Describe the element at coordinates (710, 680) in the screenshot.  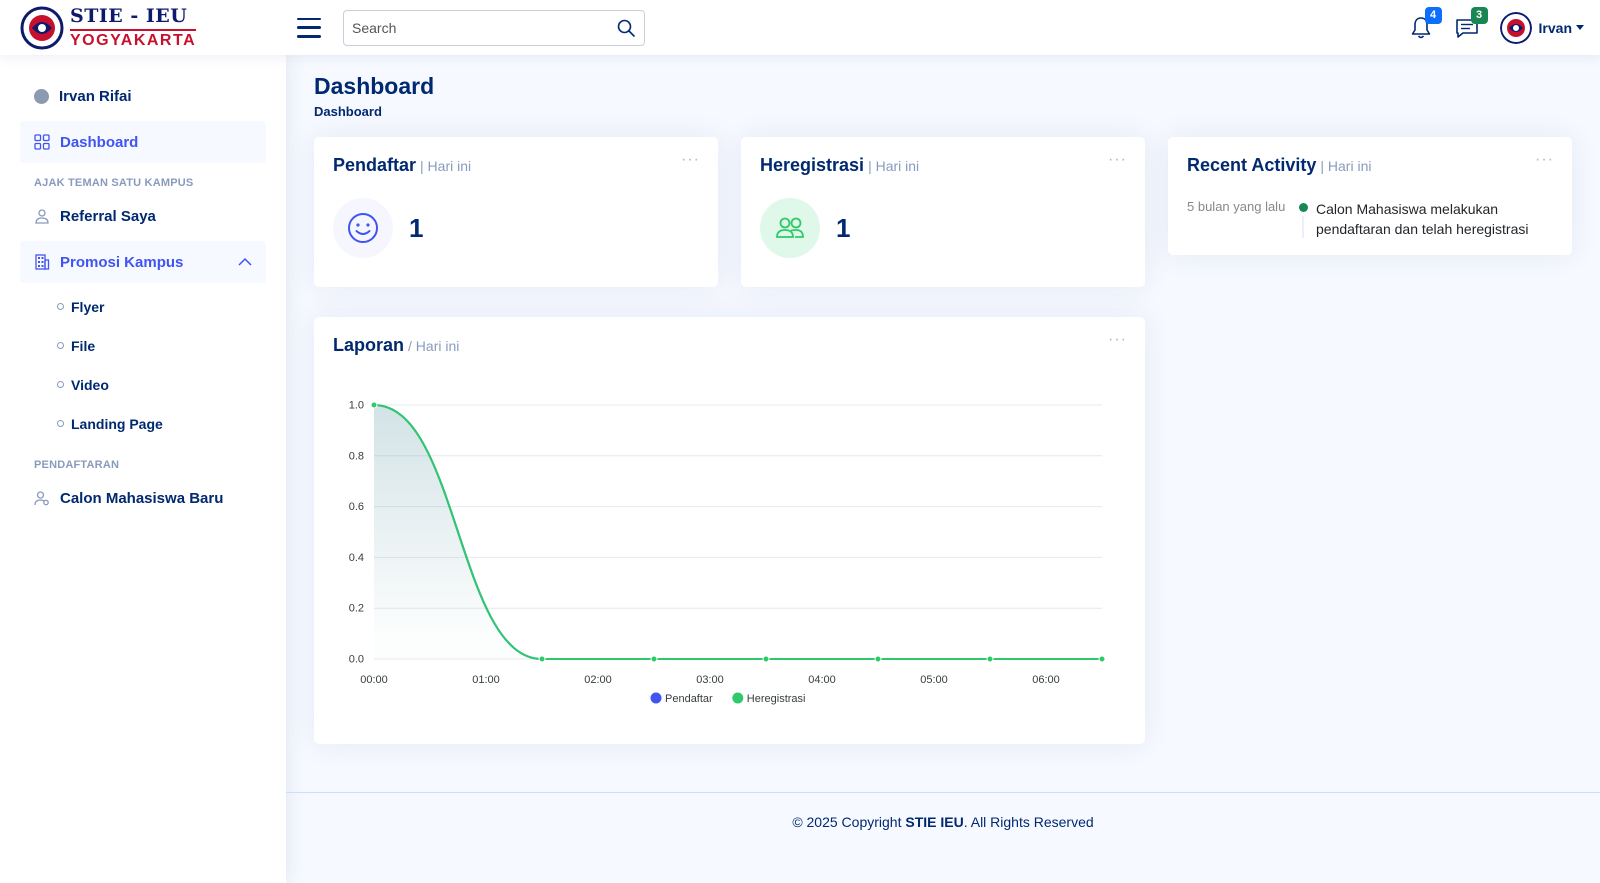
I see `x-tick-label: 03:00` at that location.